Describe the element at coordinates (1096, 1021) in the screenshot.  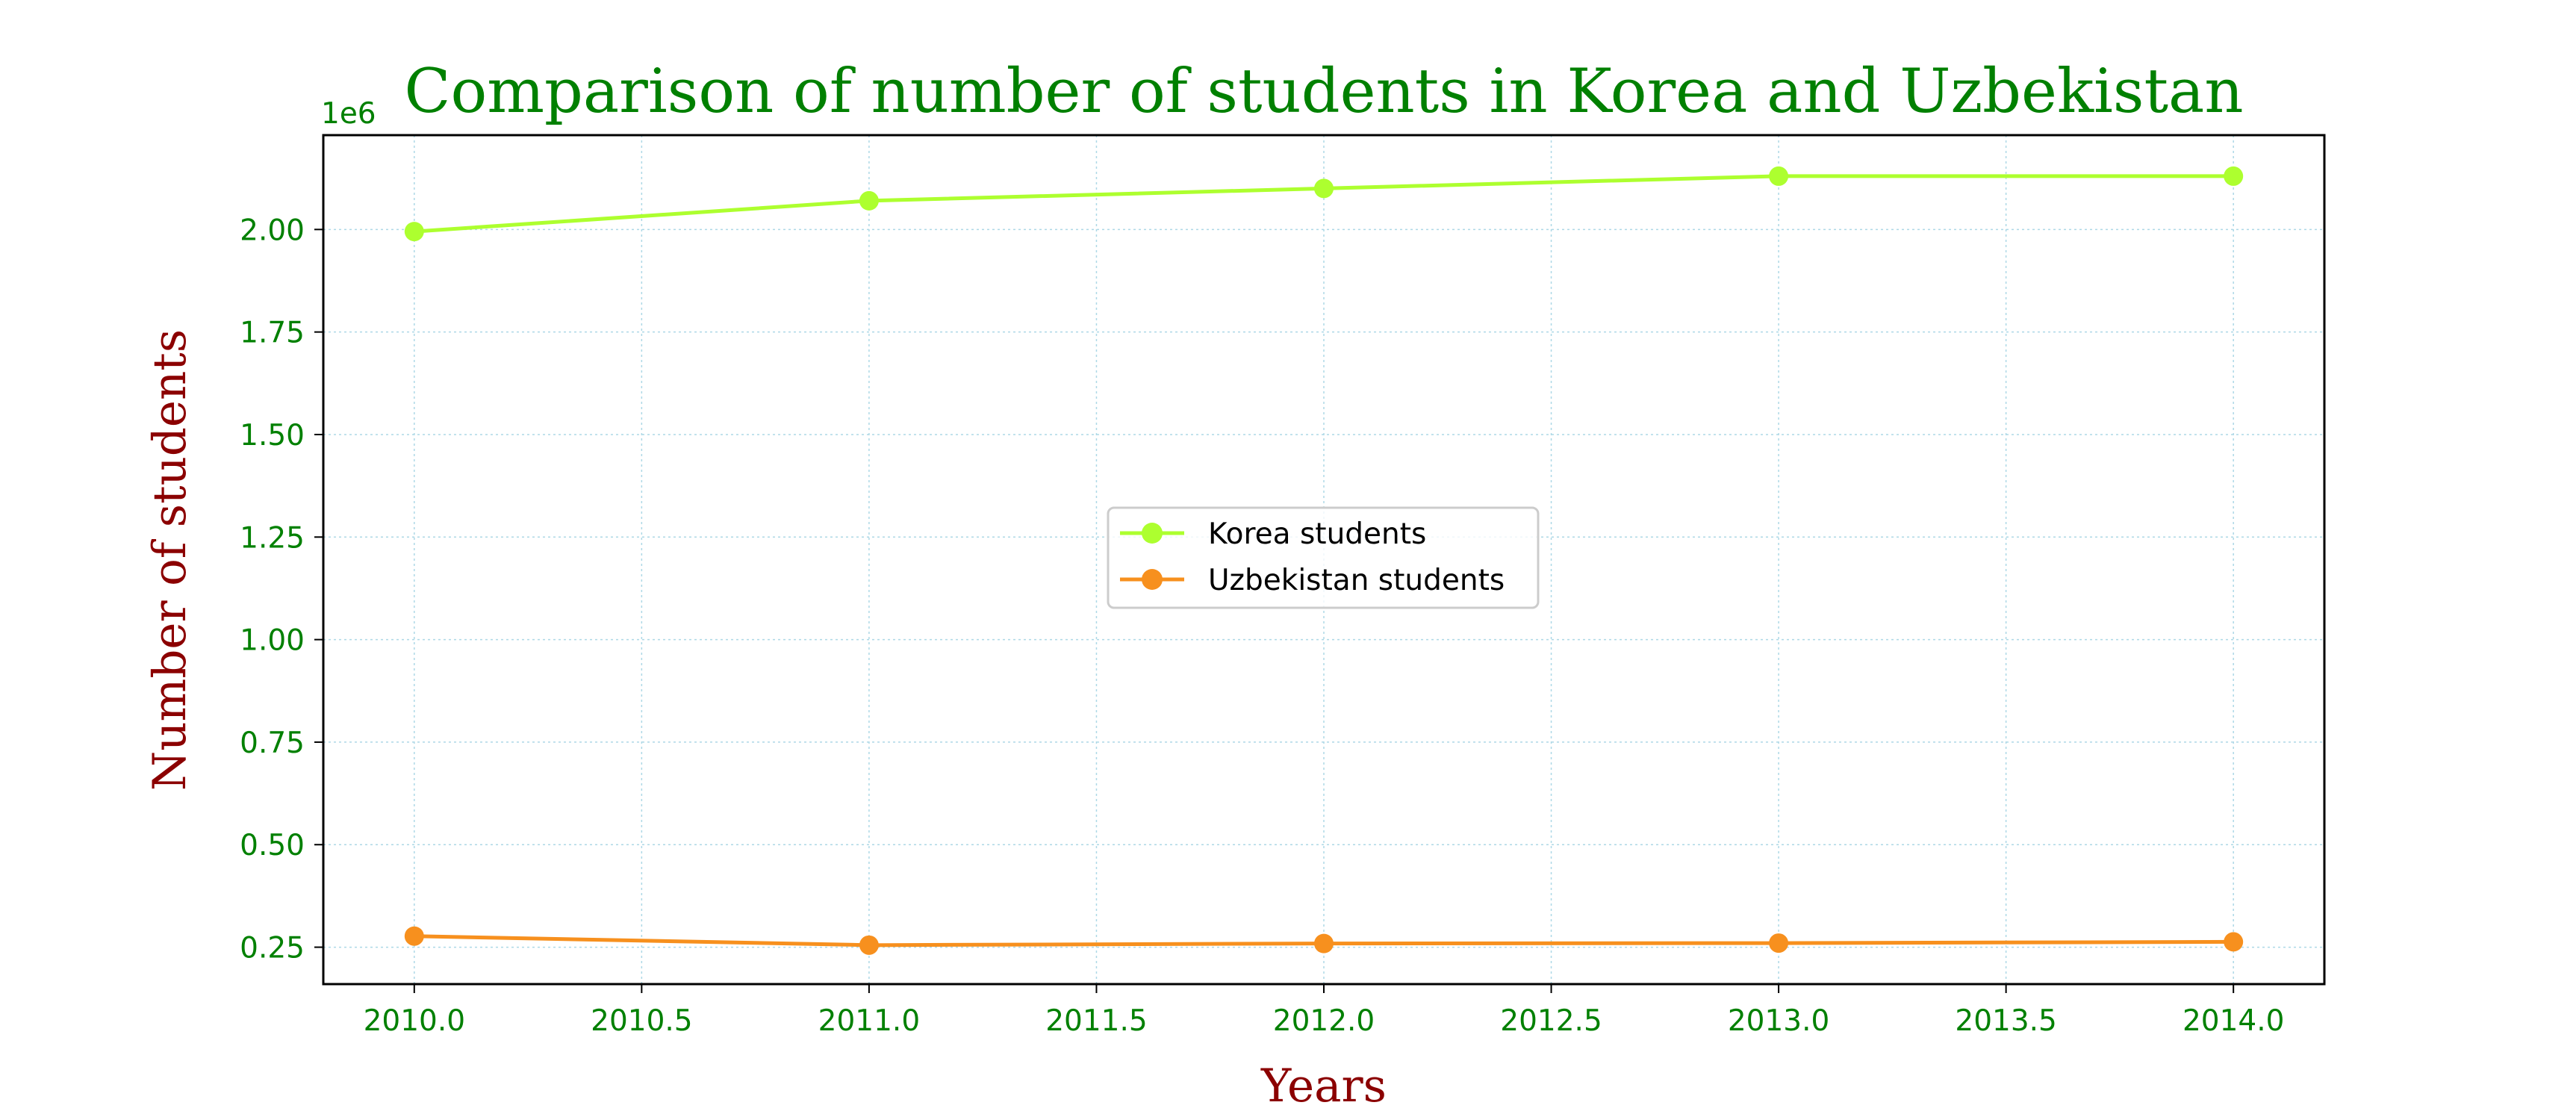
I see `x-tick-label: 2011.5` at that location.